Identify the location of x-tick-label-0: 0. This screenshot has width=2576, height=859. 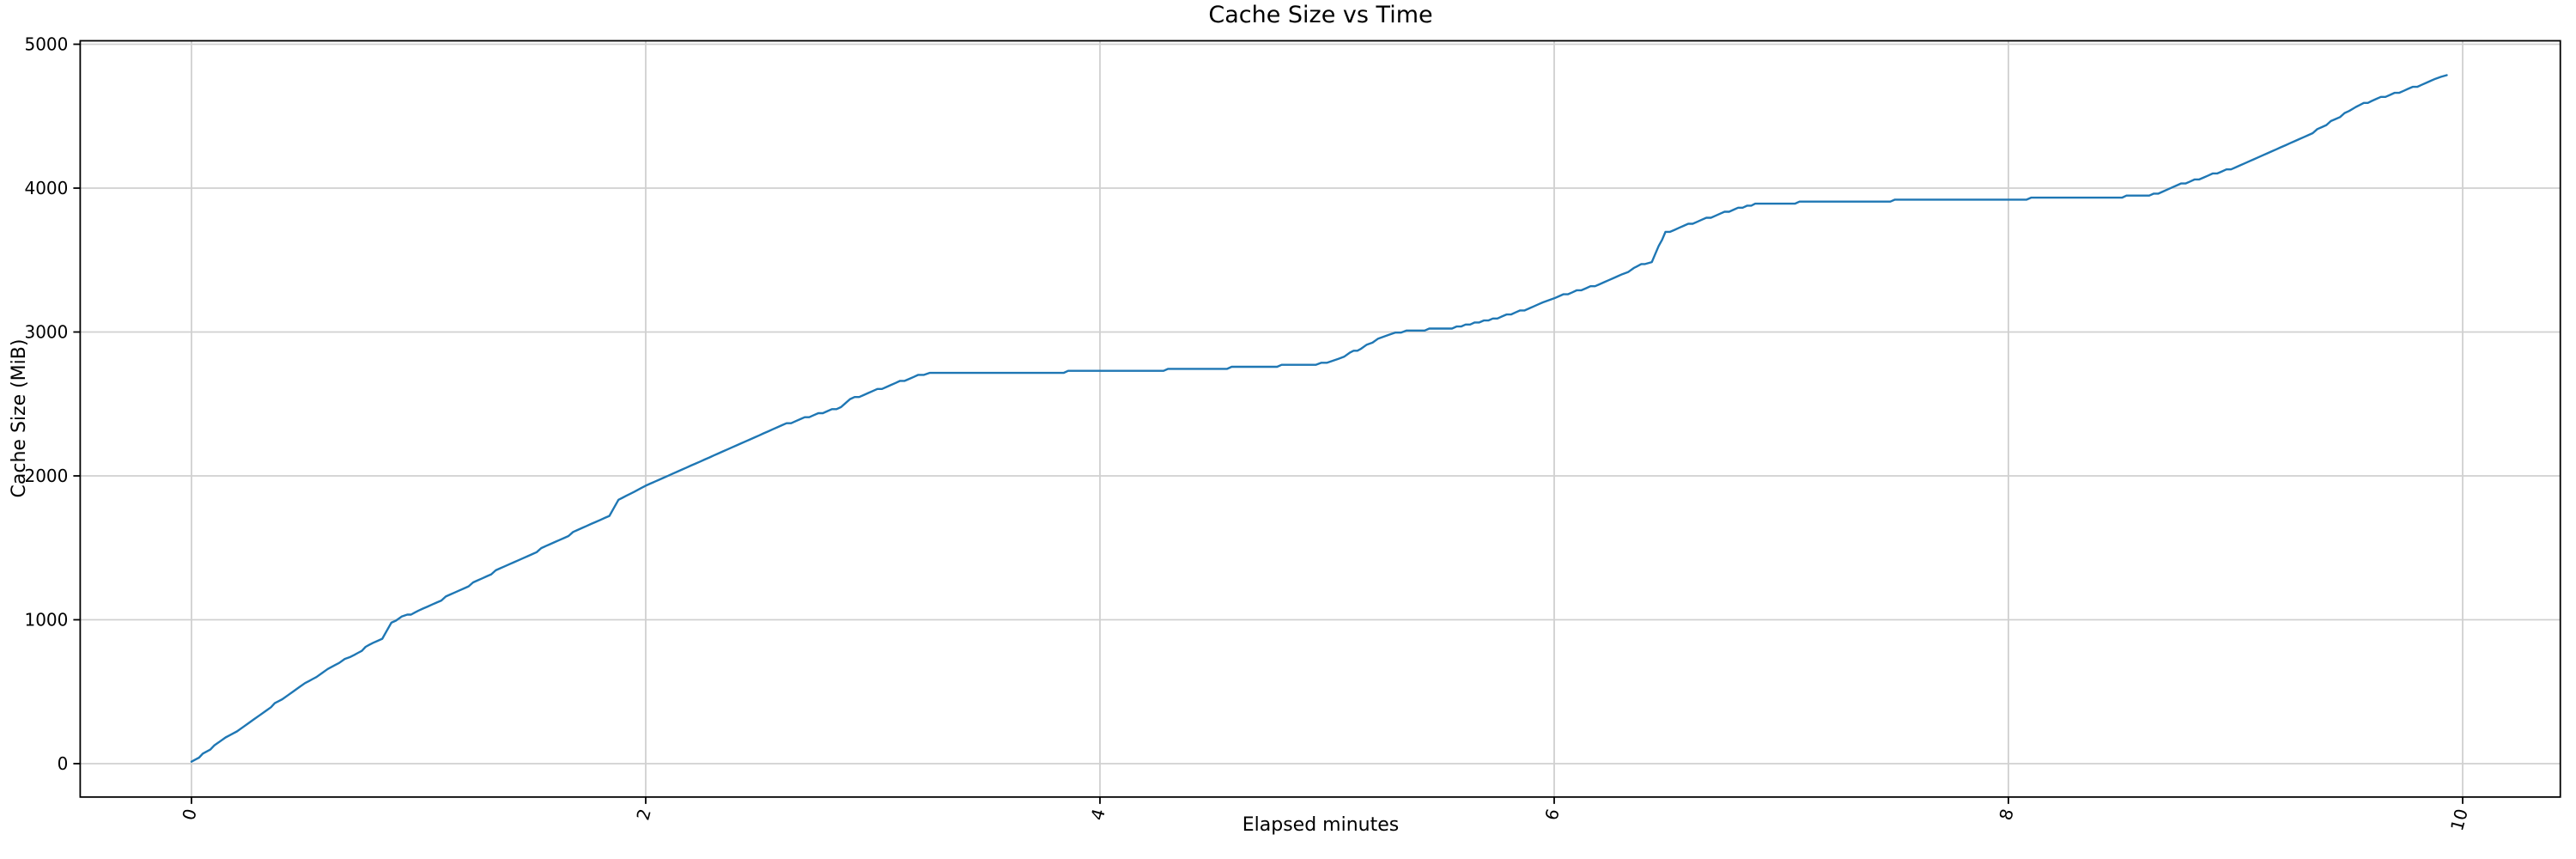
(189, 815).